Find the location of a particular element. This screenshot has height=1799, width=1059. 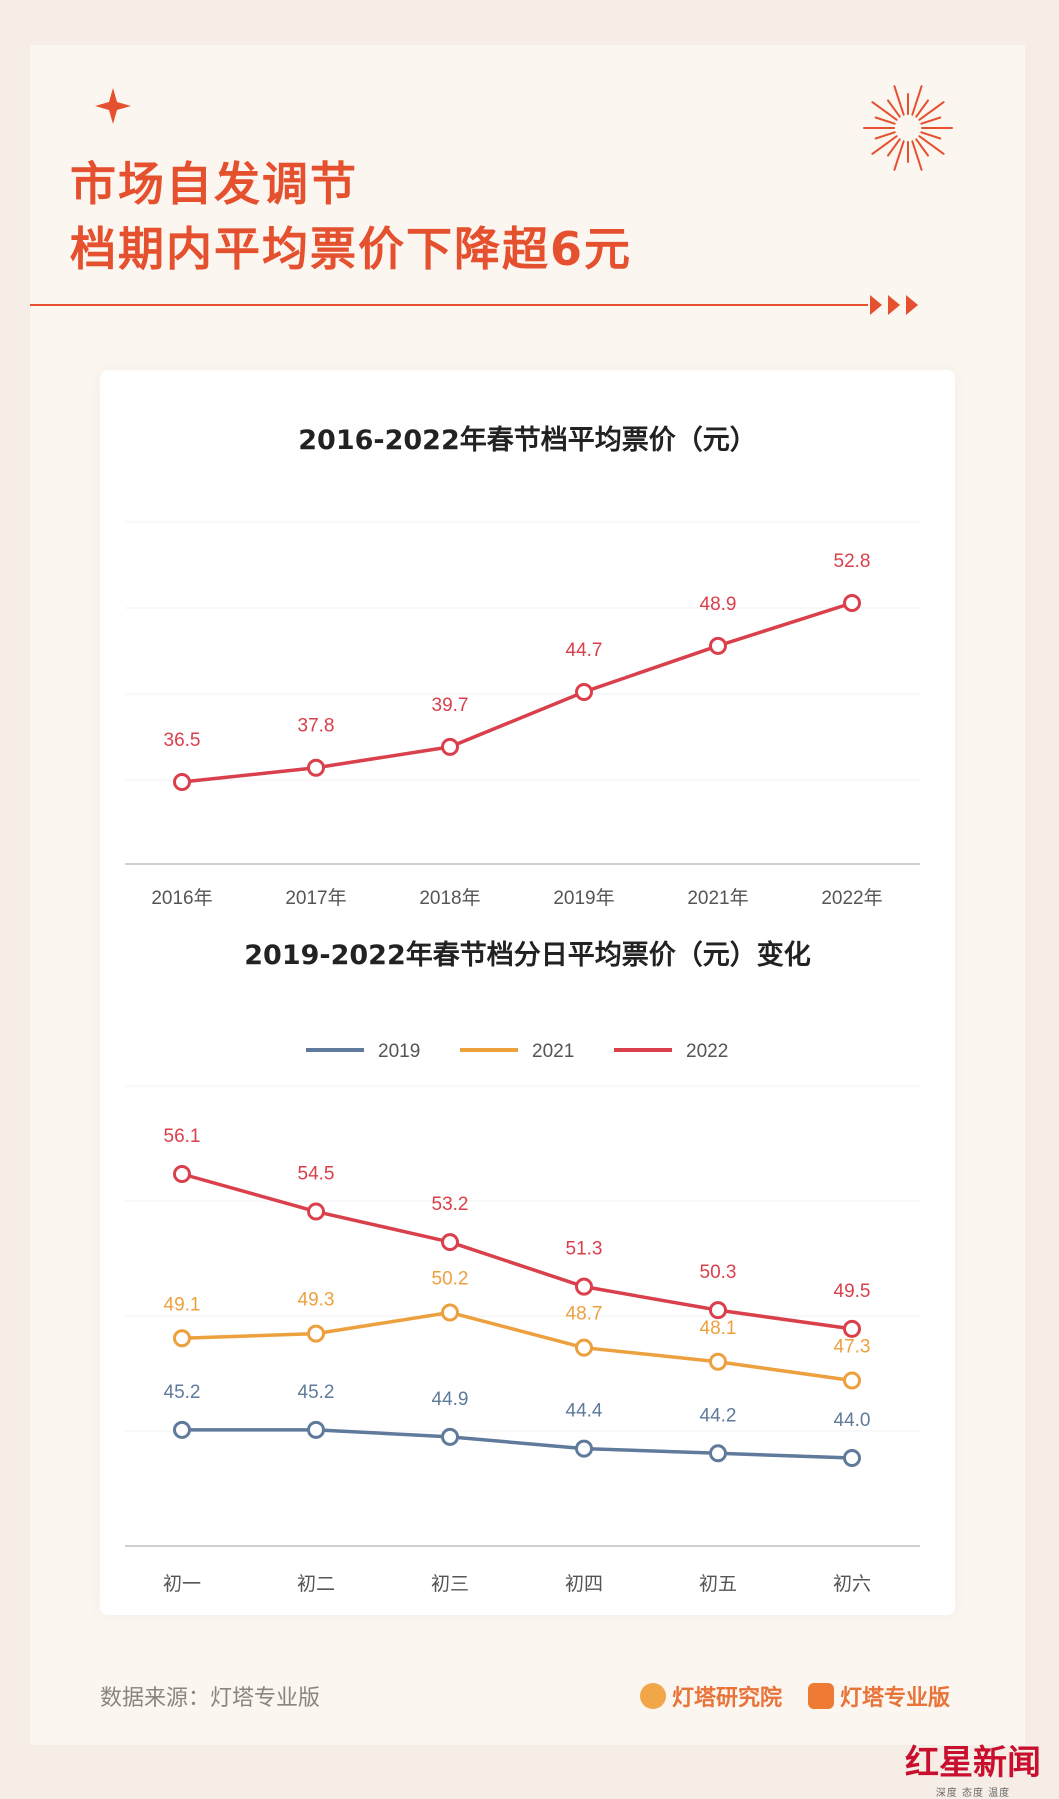

x-tick-label: 2017年 is located at coordinates (315, 898).